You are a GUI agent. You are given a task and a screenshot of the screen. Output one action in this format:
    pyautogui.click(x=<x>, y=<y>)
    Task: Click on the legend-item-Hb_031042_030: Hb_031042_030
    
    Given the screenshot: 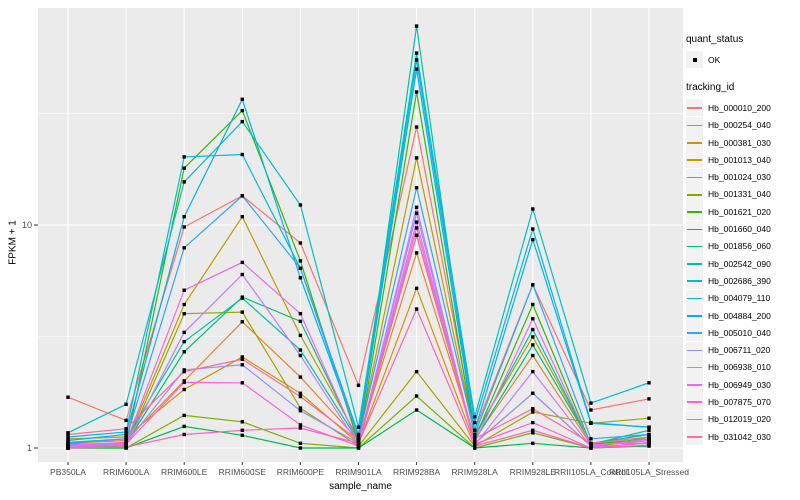 What is the action you would take?
    pyautogui.click(x=742, y=437)
    